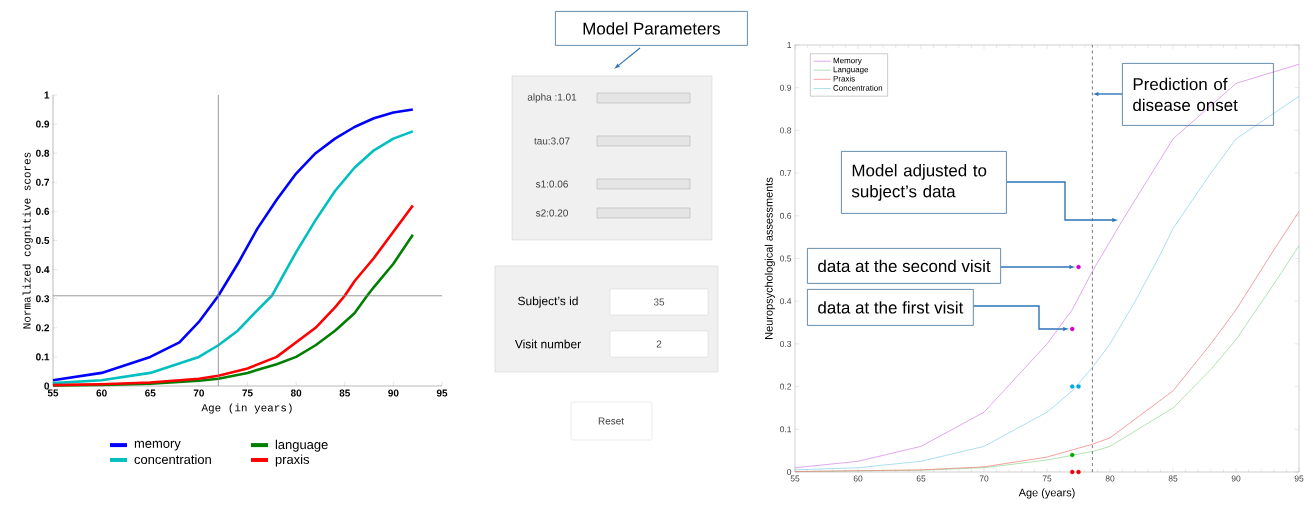 Image resolution: width=1313 pixels, height=509 pixels. Describe the element at coordinates (157, 445) in the screenshot. I see `legend-label: memory` at that location.